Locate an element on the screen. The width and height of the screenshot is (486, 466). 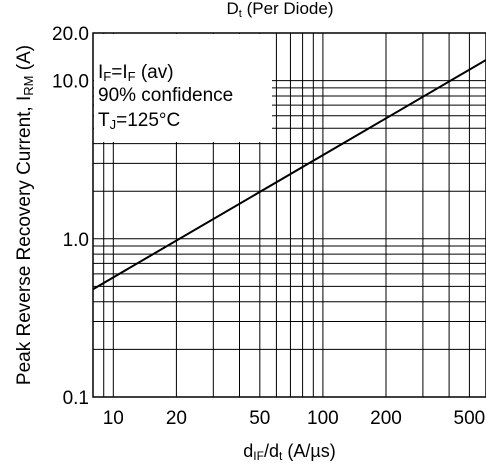
x-tick-label: 10 is located at coordinates (113, 418).